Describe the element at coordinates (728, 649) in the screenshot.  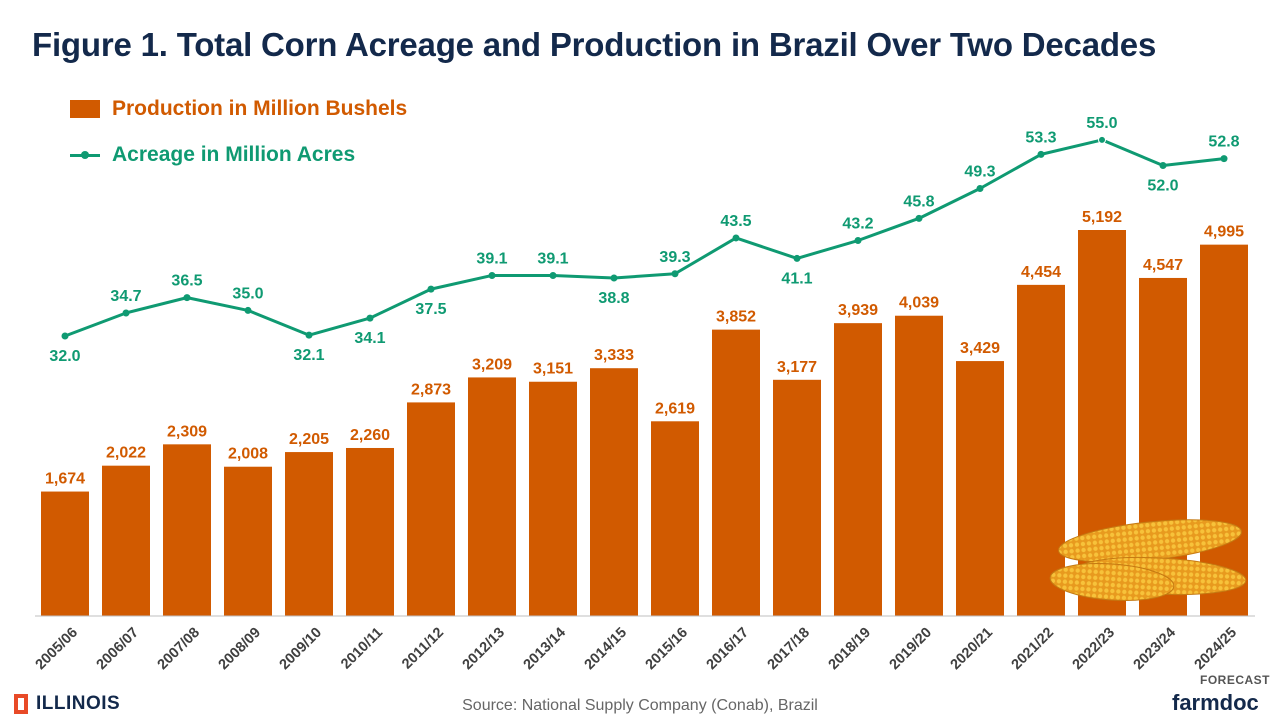
I see `x-axis-tick-label: 2016/17` at that location.